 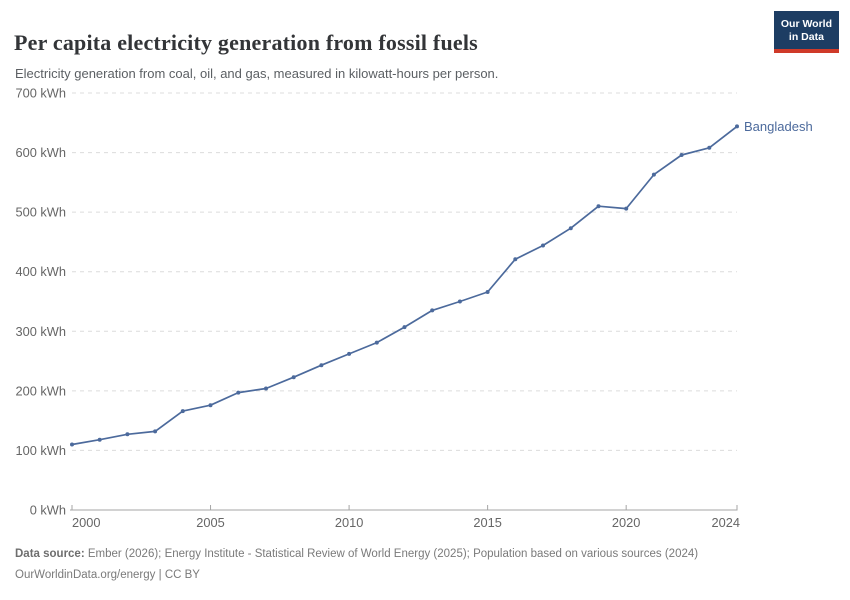 I want to click on y-tick-label: 700 kWh, so click(x=40, y=93).